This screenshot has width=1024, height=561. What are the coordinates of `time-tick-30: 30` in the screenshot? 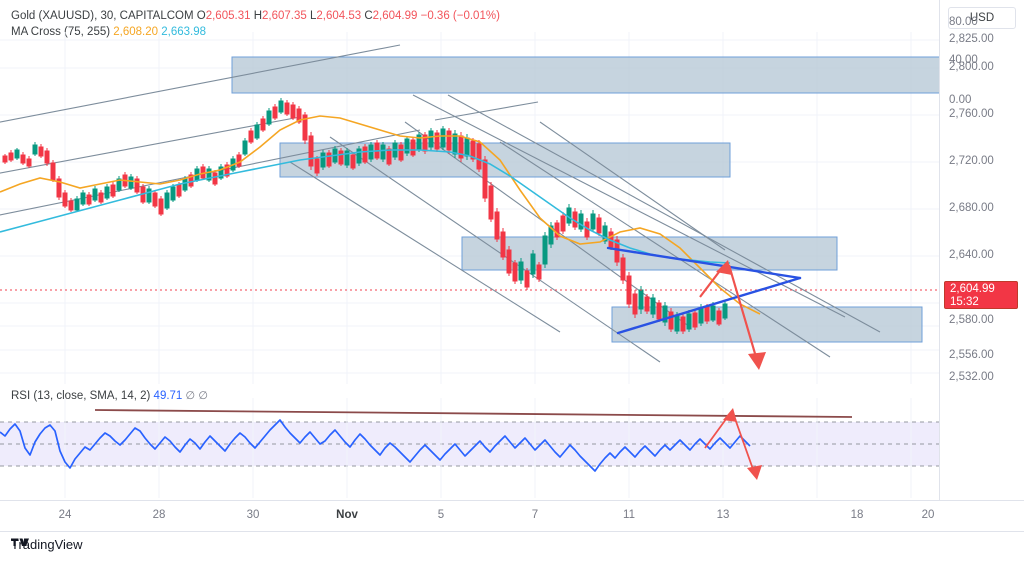 It's located at (253, 515).